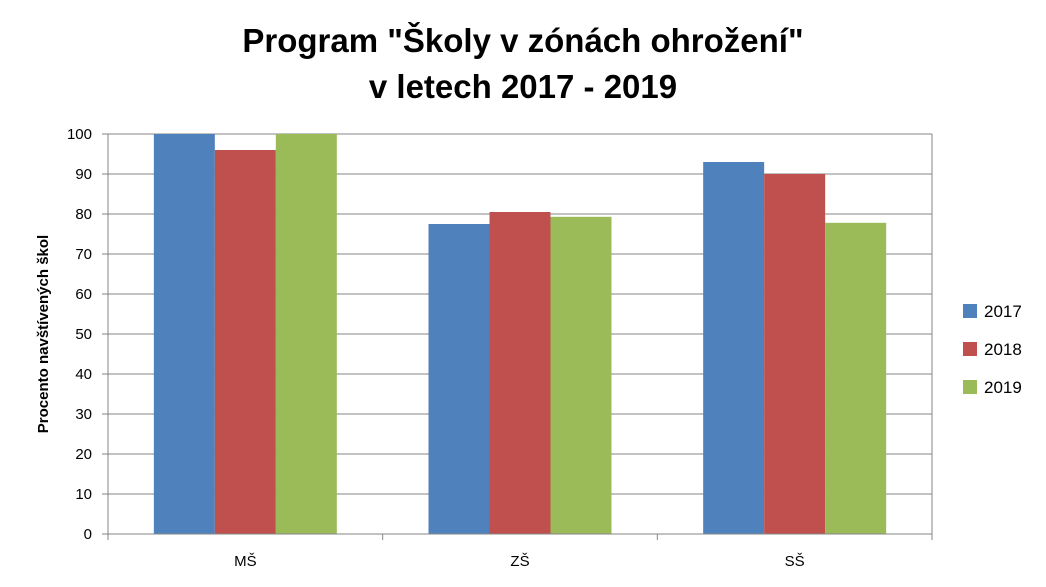 The image size is (1046, 587). Describe the element at coordinates (459, 379) in the screenshot. I see `bar-2017-ZŠ` at that location.